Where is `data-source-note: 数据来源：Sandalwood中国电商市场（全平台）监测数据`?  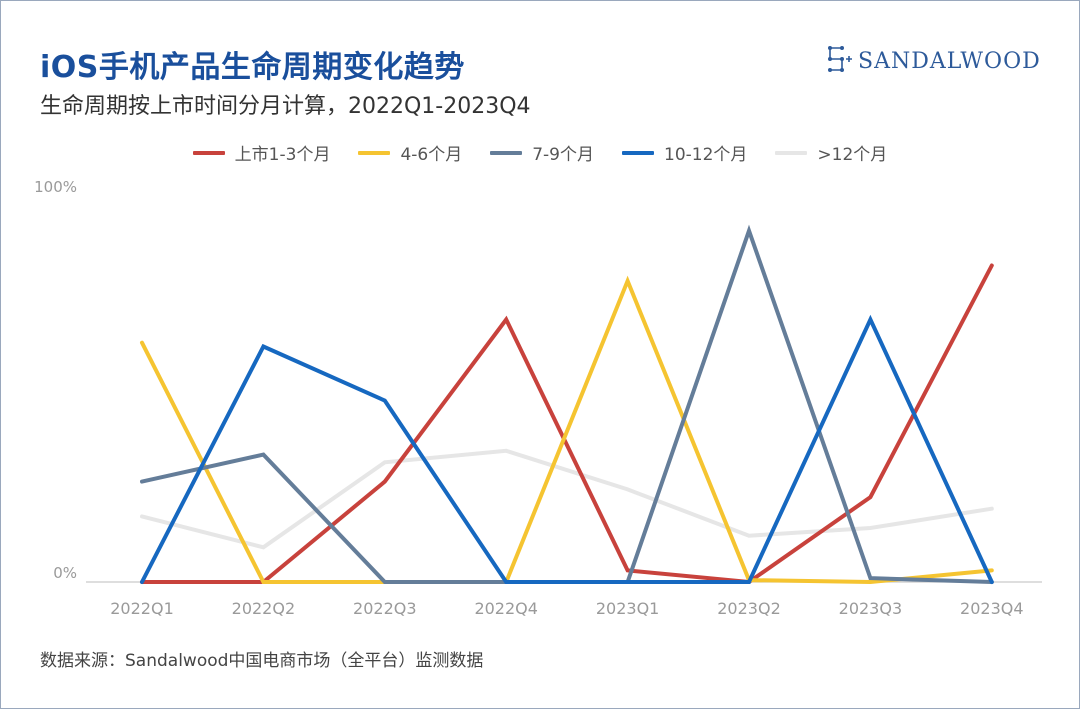
data-source-note: 数据来源：Sandalwood中国电商市场（全平台）监测数据 is located at coordinates (262, 661).